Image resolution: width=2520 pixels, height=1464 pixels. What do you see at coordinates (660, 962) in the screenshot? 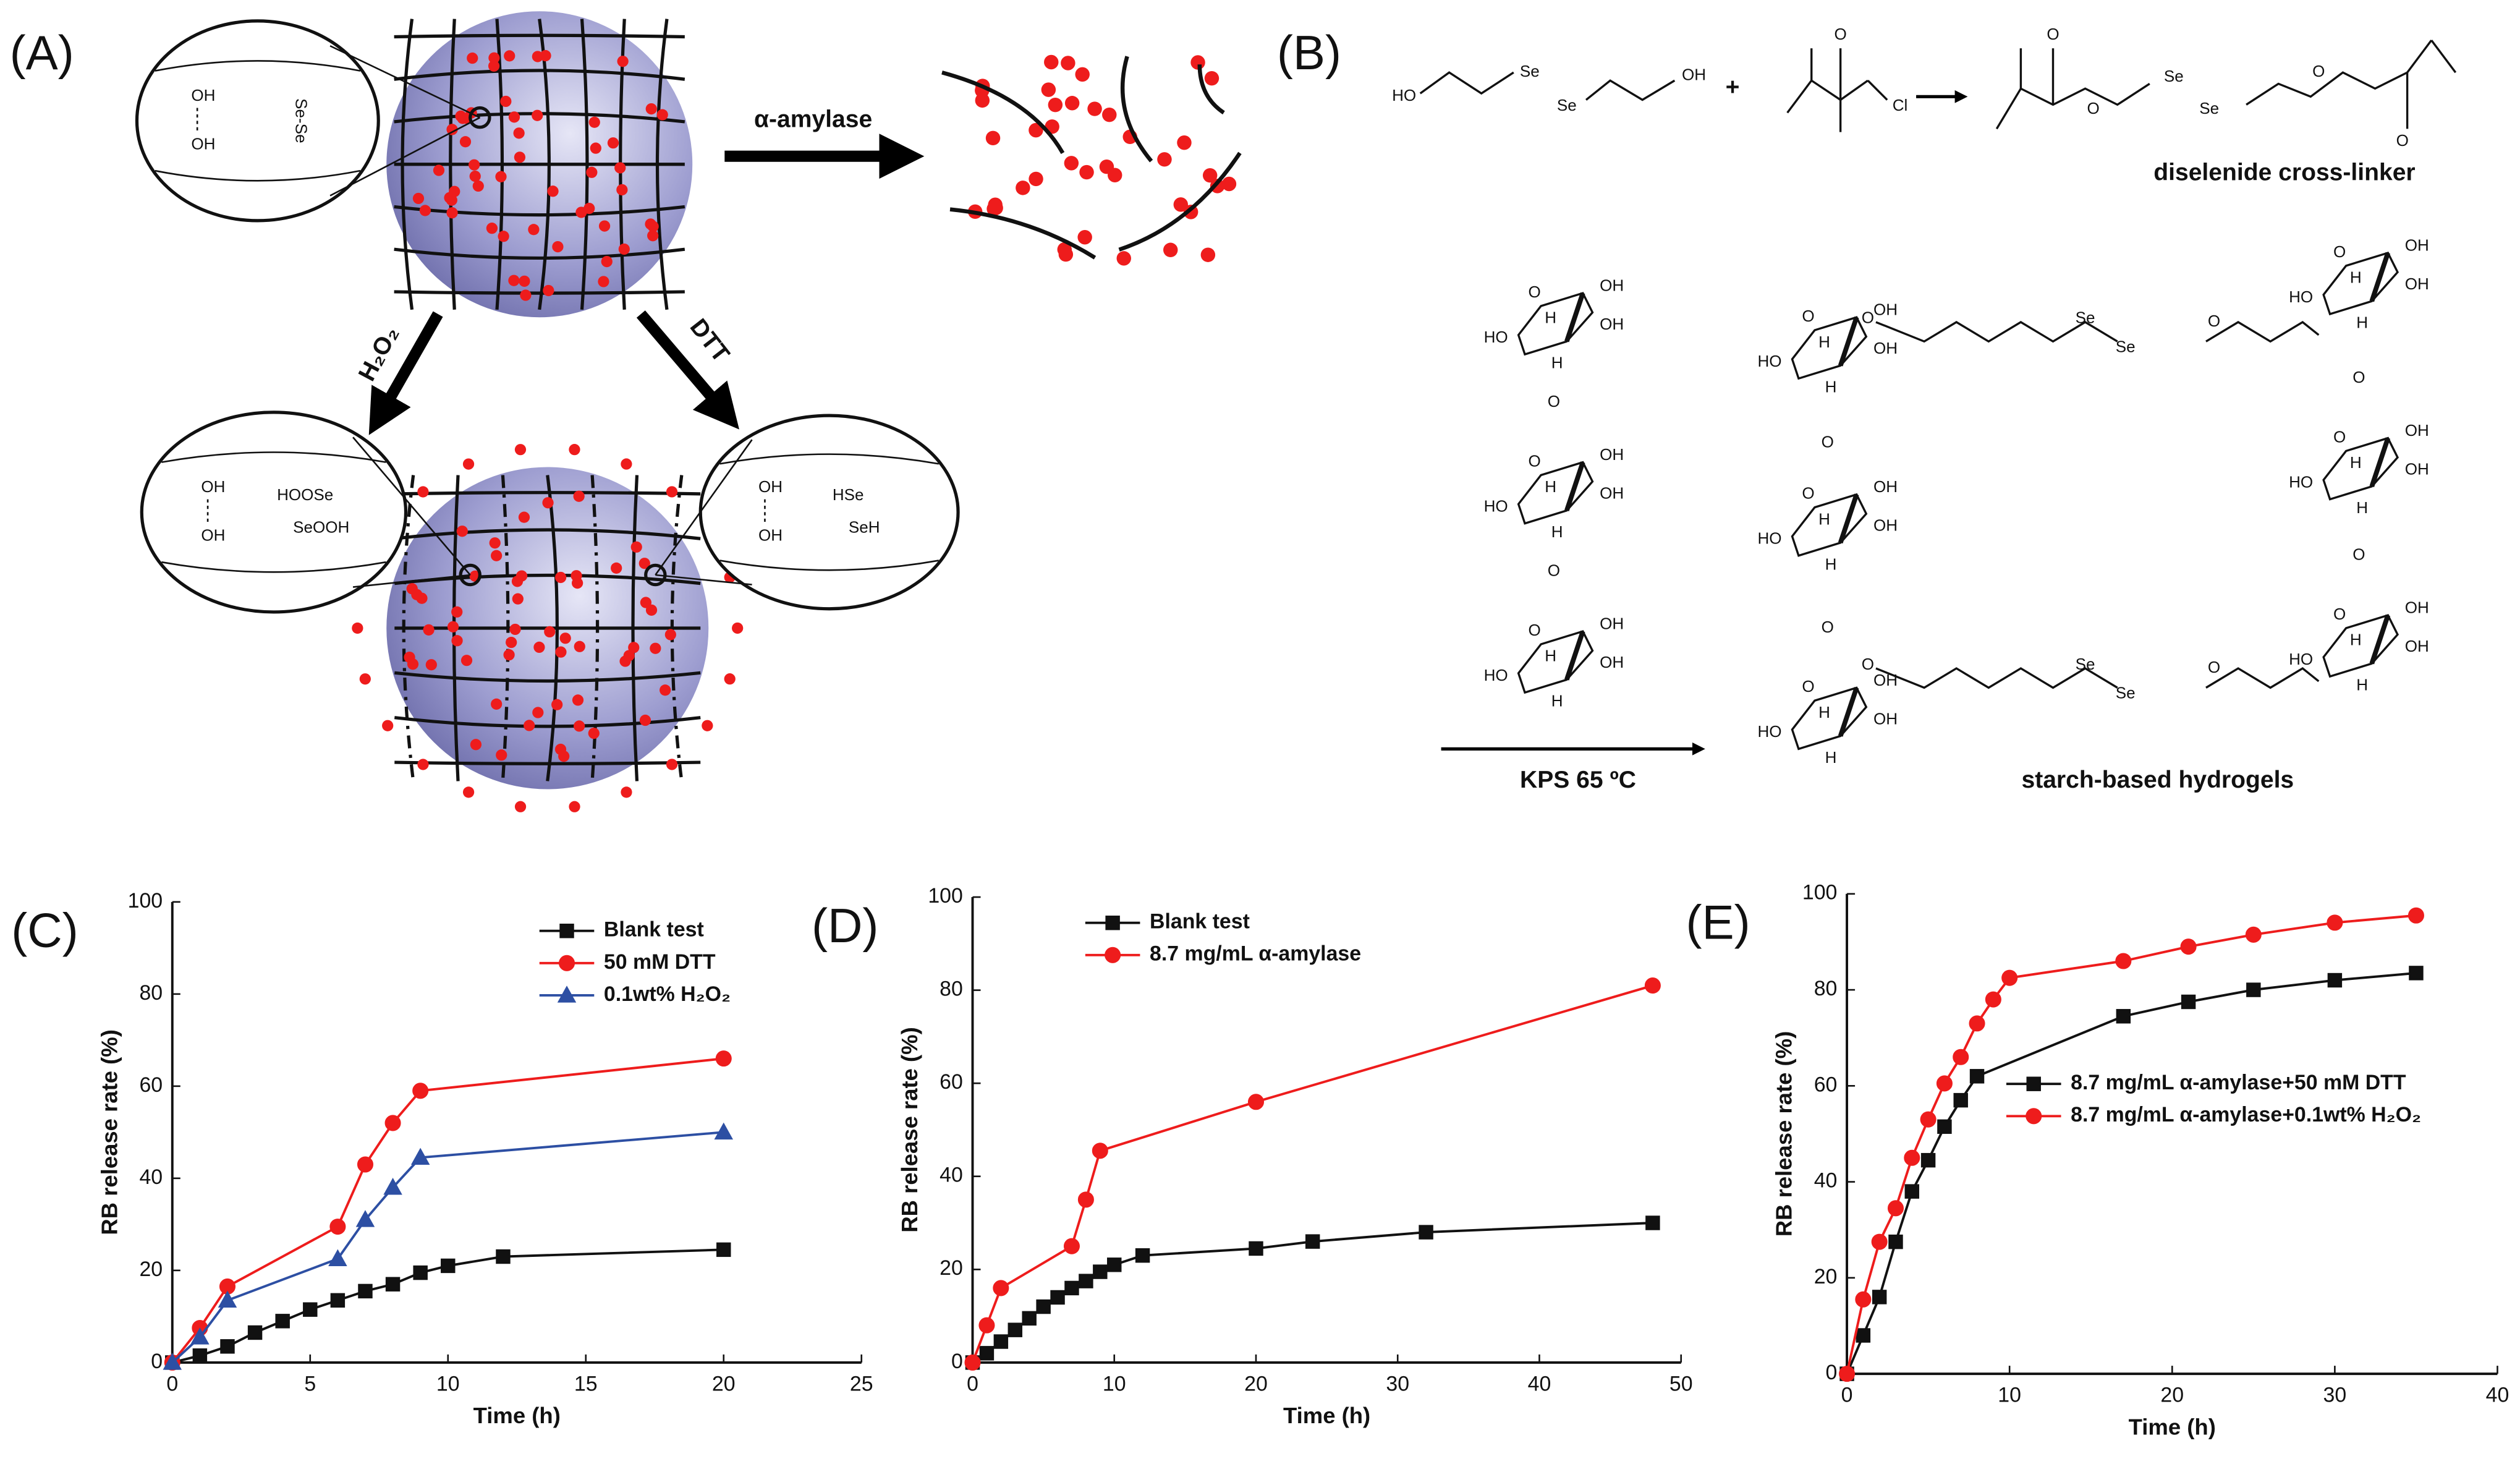
I see `legend-label: 50 mM DTT` at bounding box center [660, 962].